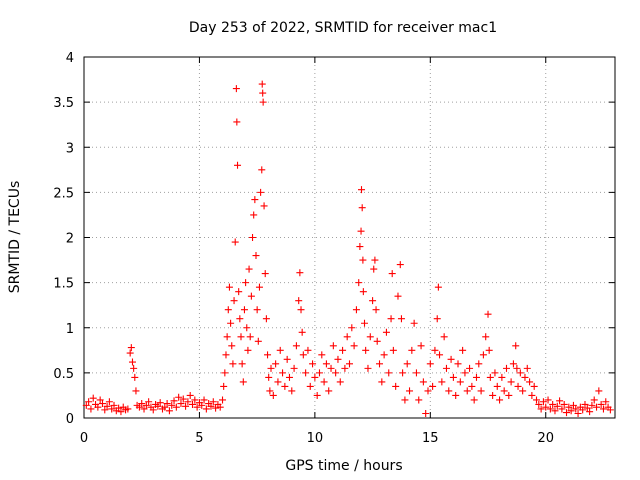 This screenshot has width=640, height=480. What do you see at coordinates (70, 239) in the screenshot?
I see `y-tick-label: 2` at bounding box center [70, 239].